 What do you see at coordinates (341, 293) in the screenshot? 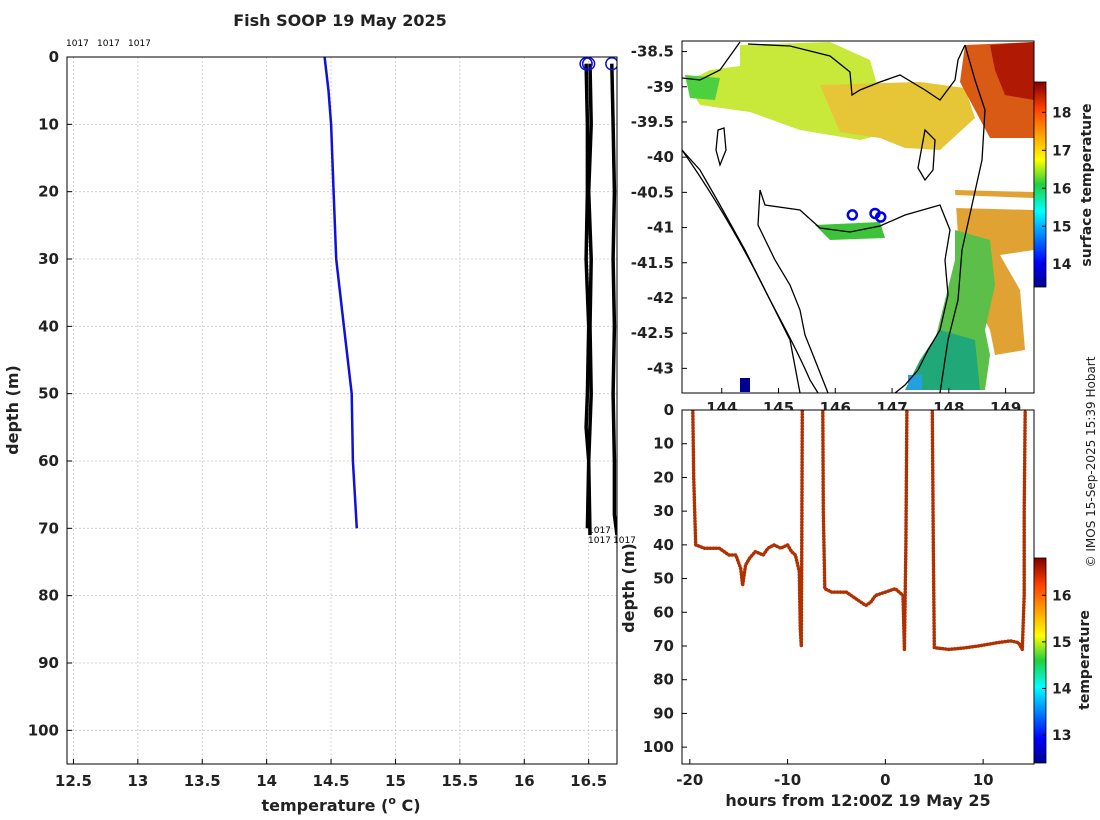
I see `series-line-mean-profile` at bounding box center [341, 293].